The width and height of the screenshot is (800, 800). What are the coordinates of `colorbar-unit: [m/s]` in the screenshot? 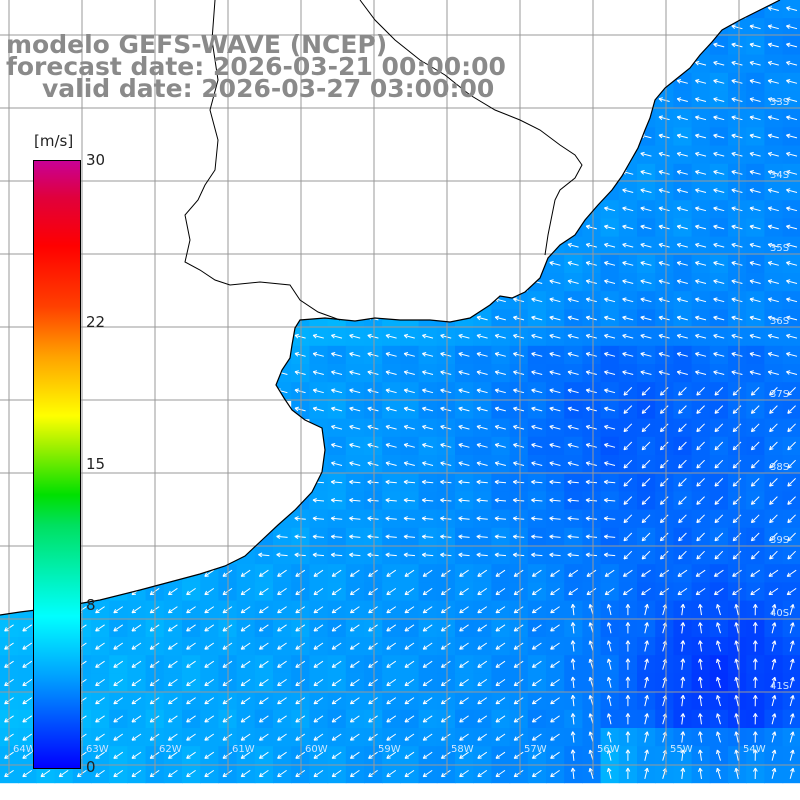 It's located at (54, 141).